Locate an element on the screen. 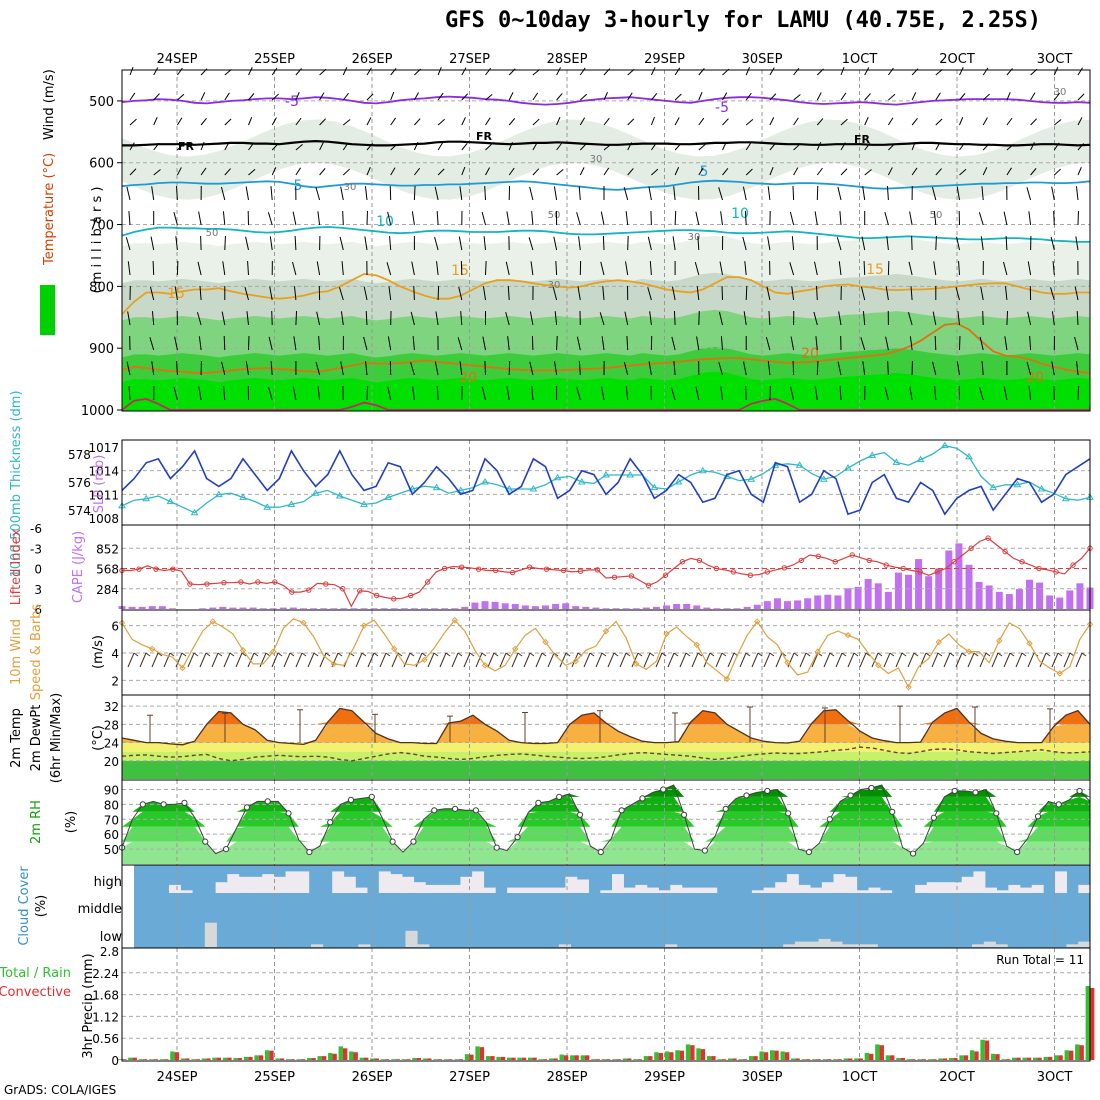 The image size is (1100, 1100). top-date-label: 29SEP is located at coordinates (664, 59).